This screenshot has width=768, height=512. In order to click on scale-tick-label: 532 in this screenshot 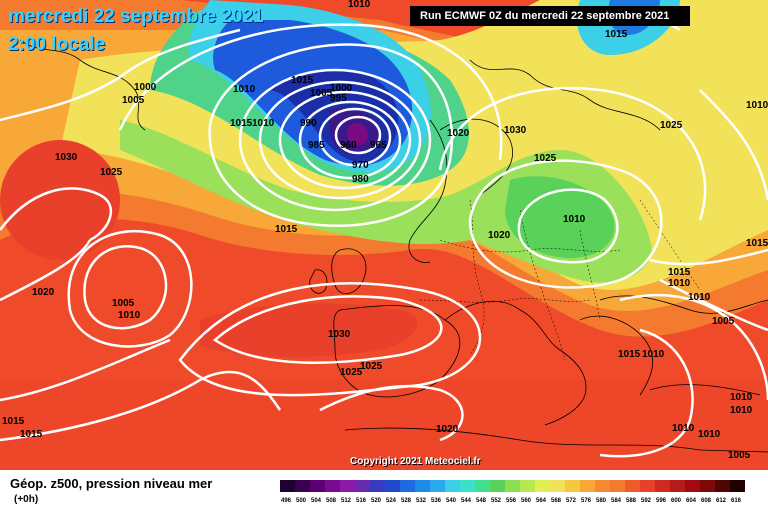, I will do `click(421, 501)`.